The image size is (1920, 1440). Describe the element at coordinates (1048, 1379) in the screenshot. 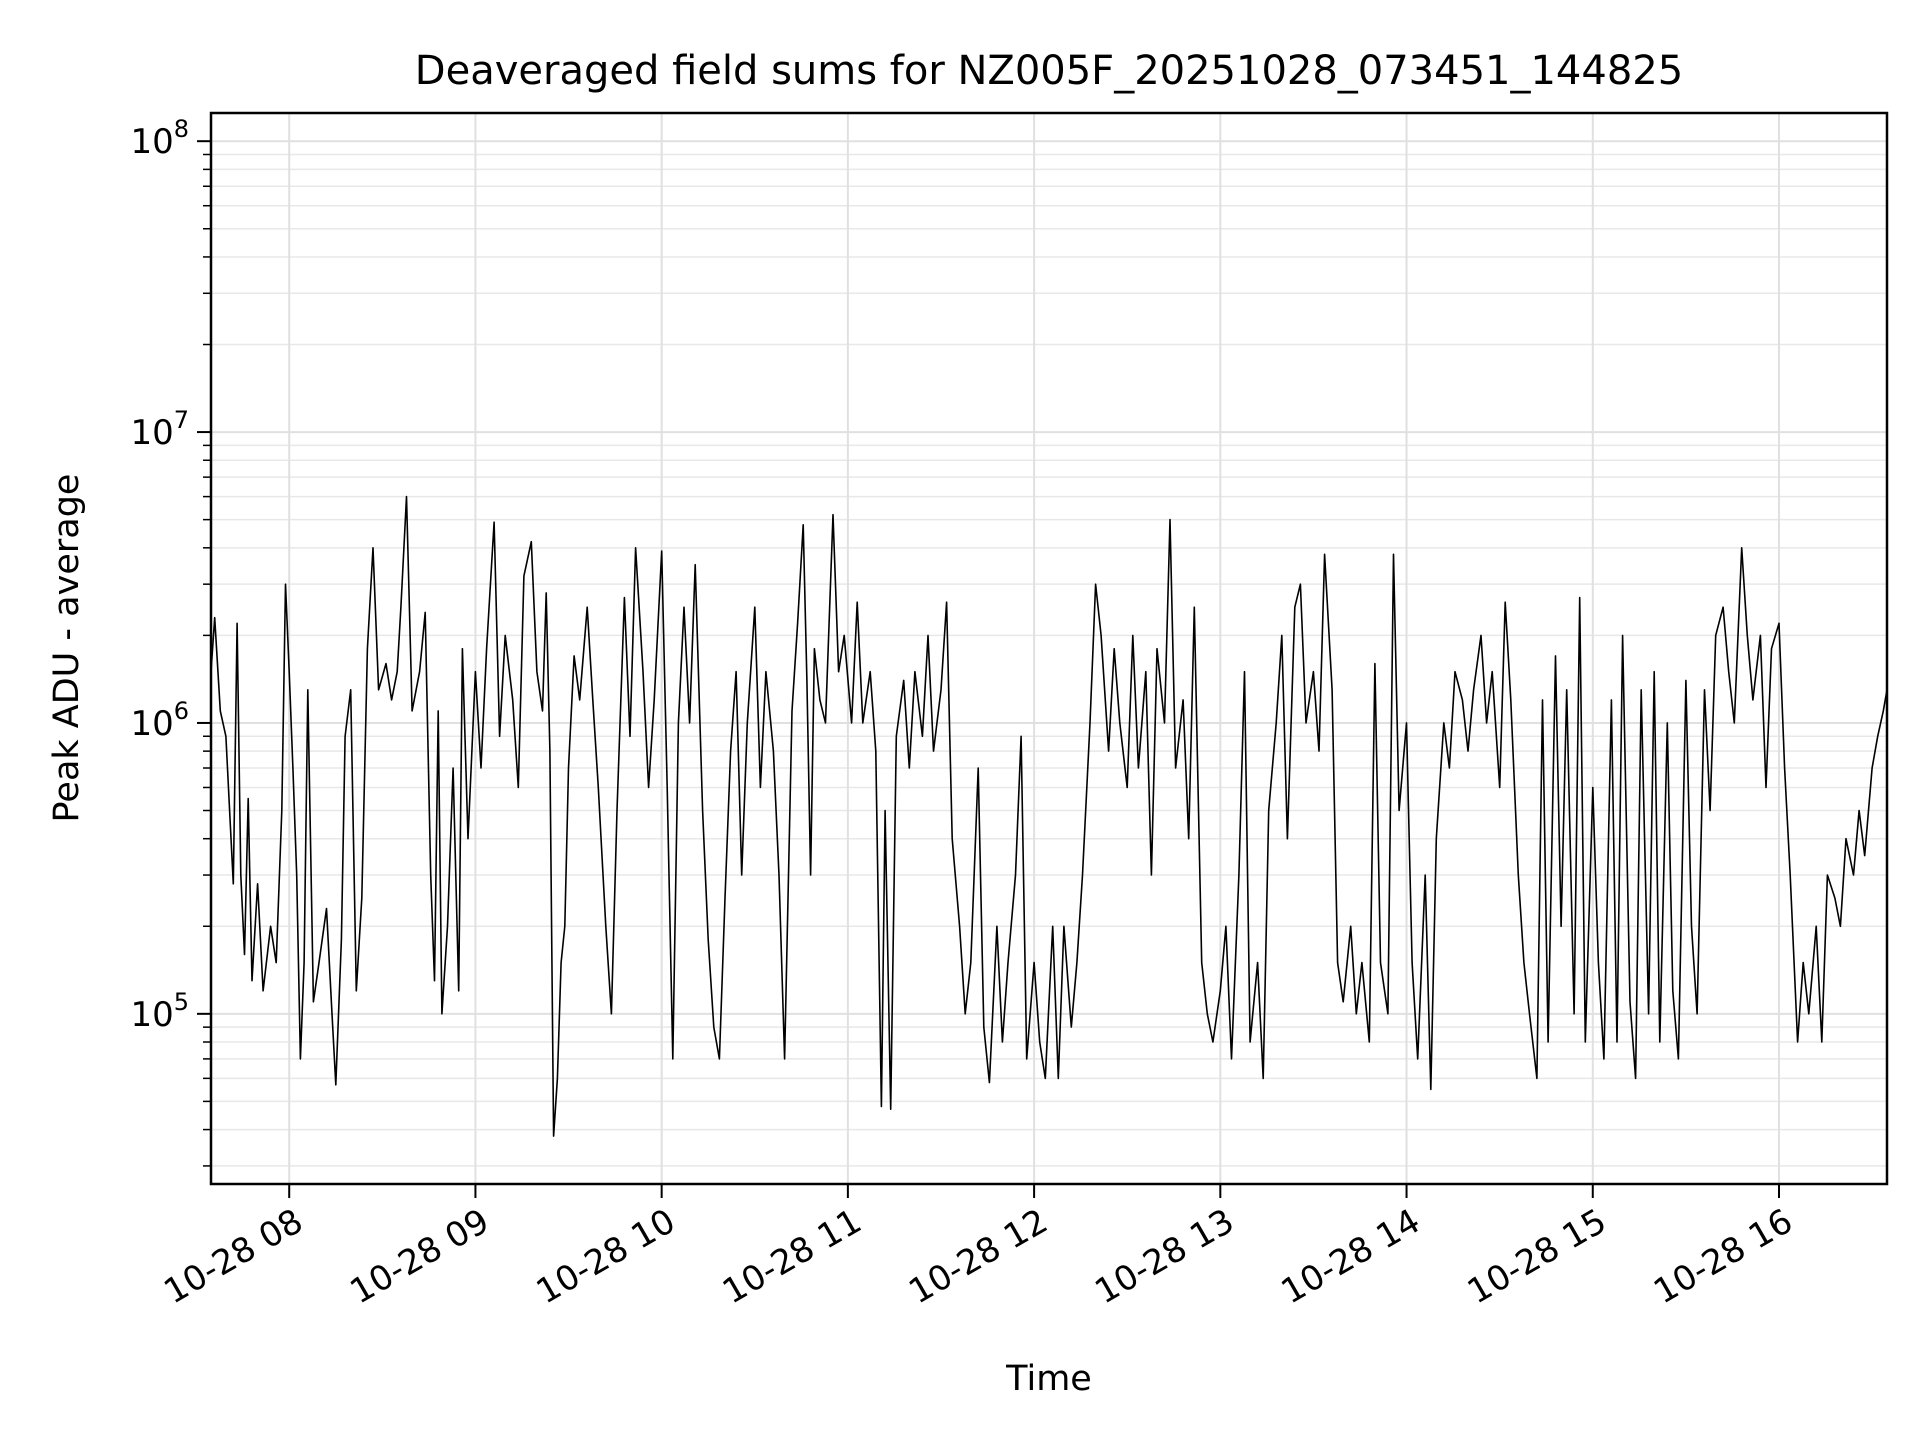

I see `x-axis-label: Time` at that location.